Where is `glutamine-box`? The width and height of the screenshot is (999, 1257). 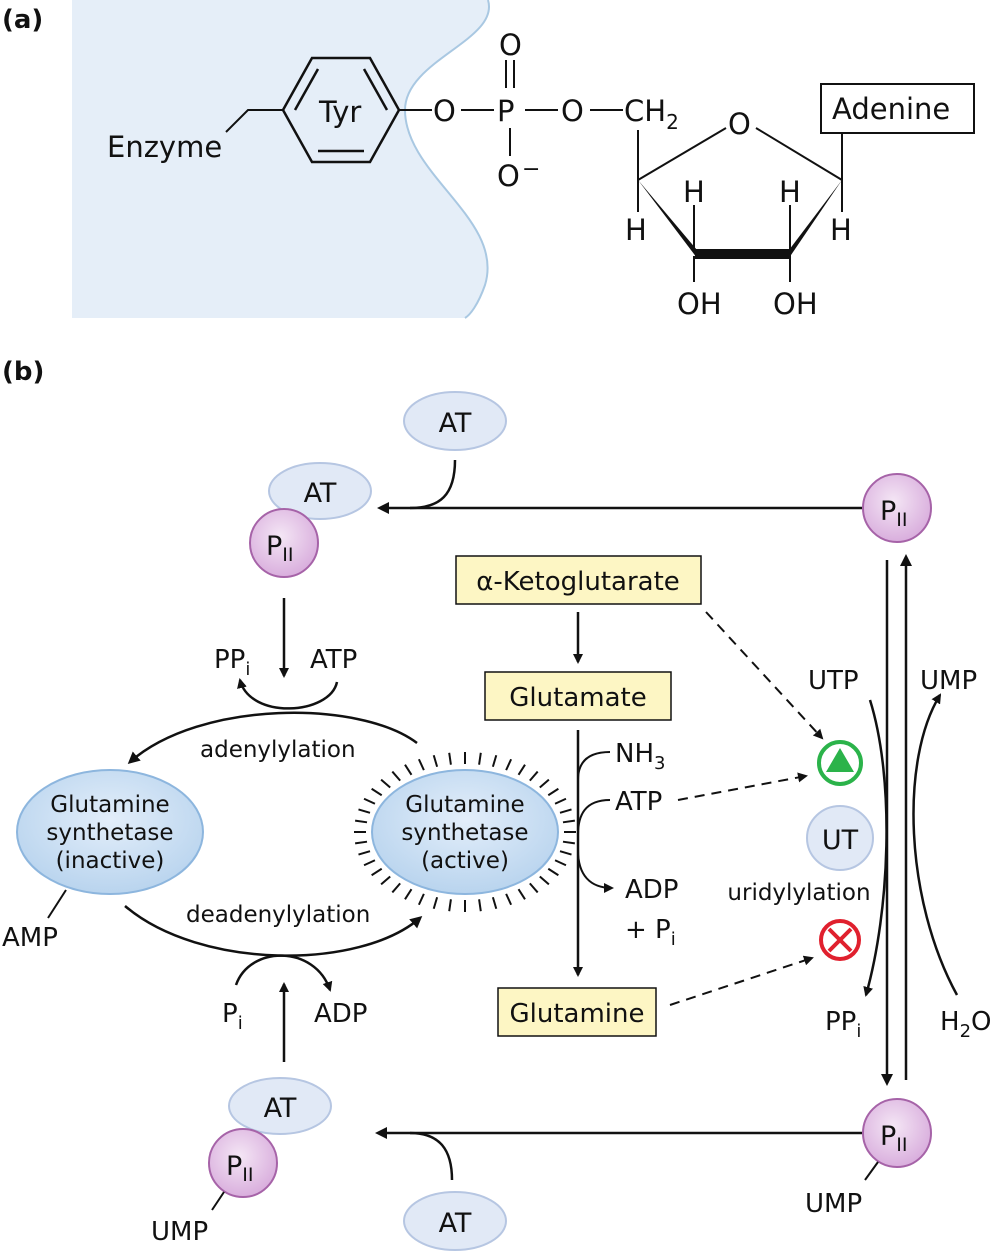 glutamine-box is located at coordinates (577, 1012).